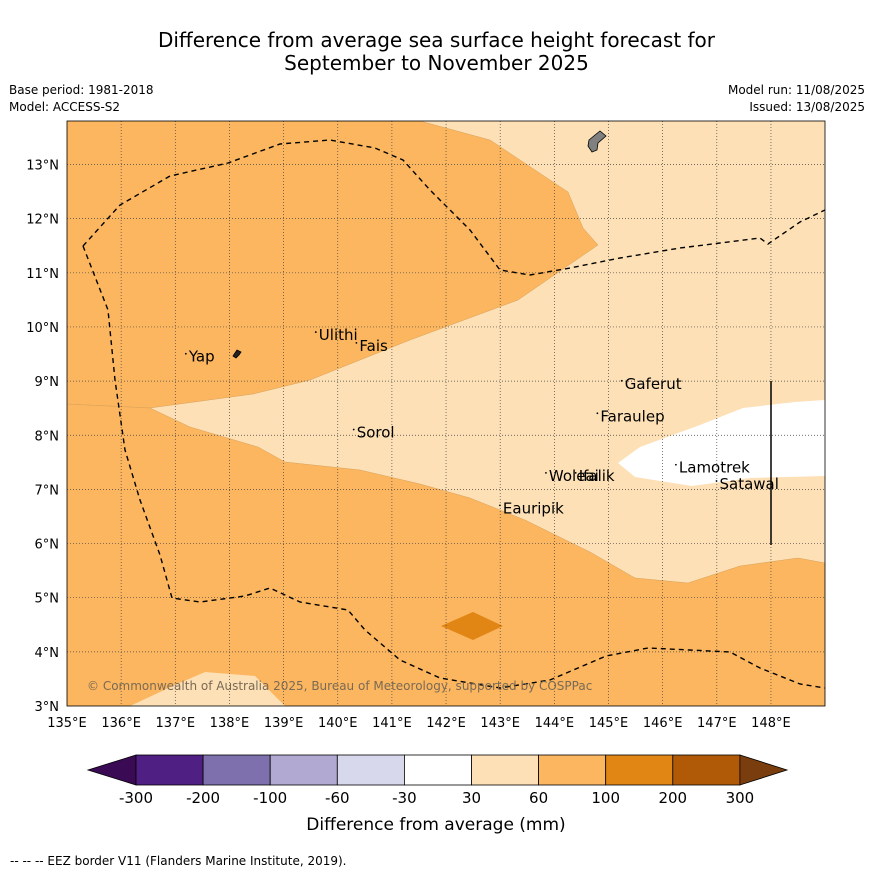 This screenshot has width=873, height=873. I want to click on lon-tick-label: 142°E, so click(446, 723).